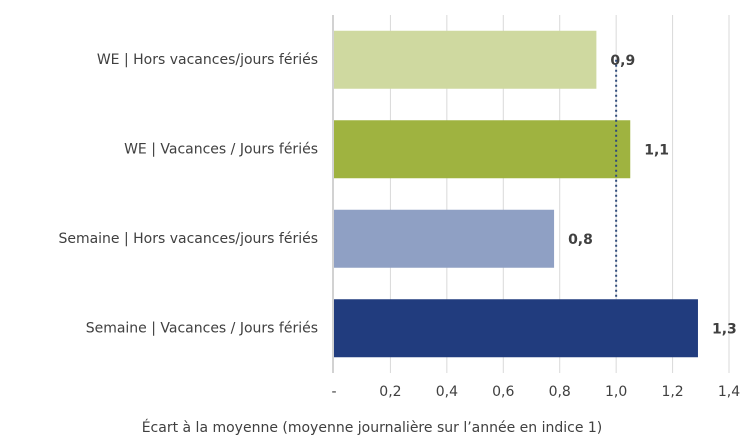 This screenshot has height=437, width=744. What do you see at coordinates (729, 392) in the screenshot?
I see `x-tick-label: 1,4` at bounding box center [729, 392].